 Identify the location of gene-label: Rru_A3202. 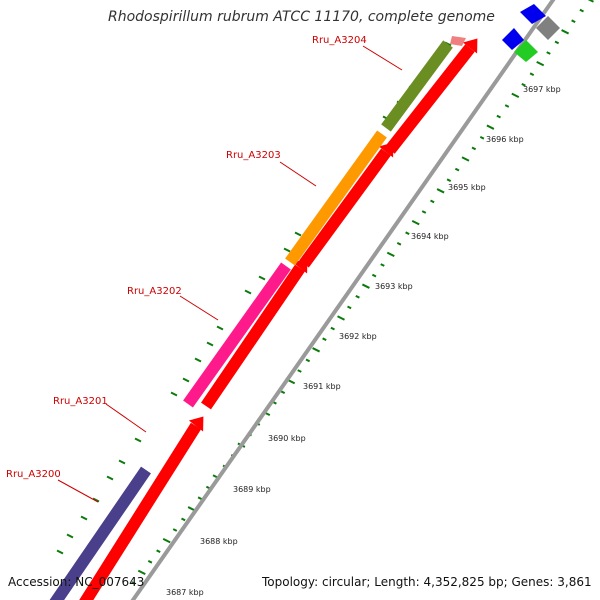
(154, 291).